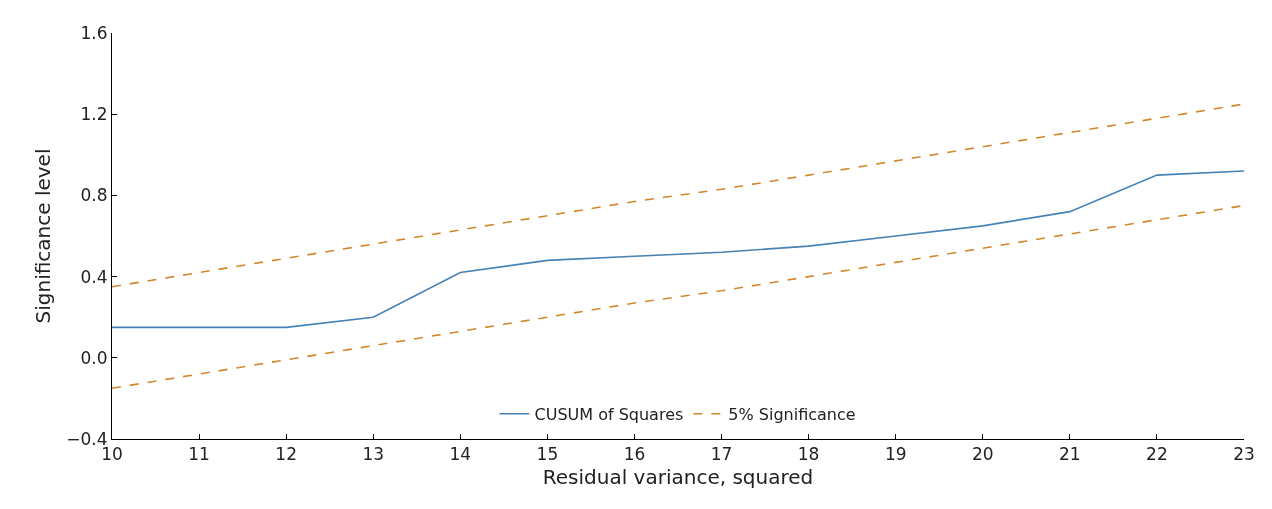  I want to click on x-tick-label: 22, so click(1157, 454).